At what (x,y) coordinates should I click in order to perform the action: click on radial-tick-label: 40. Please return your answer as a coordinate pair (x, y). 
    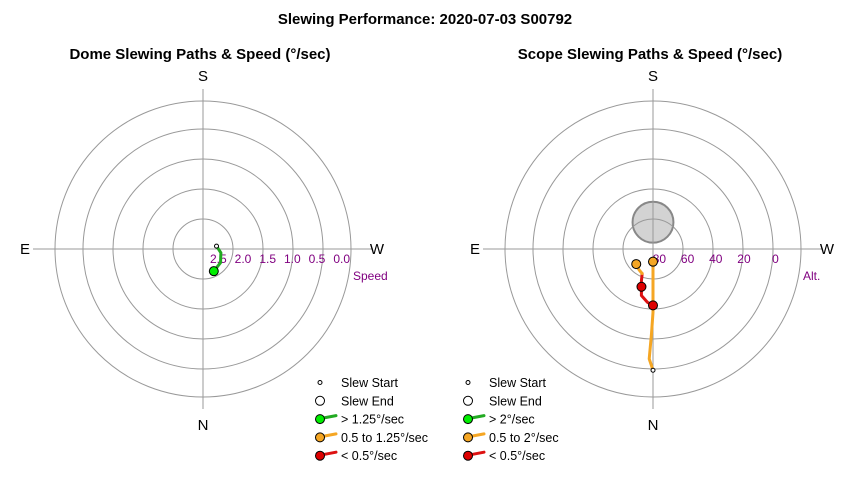
    Looking at the image, I should click on (716, 259).